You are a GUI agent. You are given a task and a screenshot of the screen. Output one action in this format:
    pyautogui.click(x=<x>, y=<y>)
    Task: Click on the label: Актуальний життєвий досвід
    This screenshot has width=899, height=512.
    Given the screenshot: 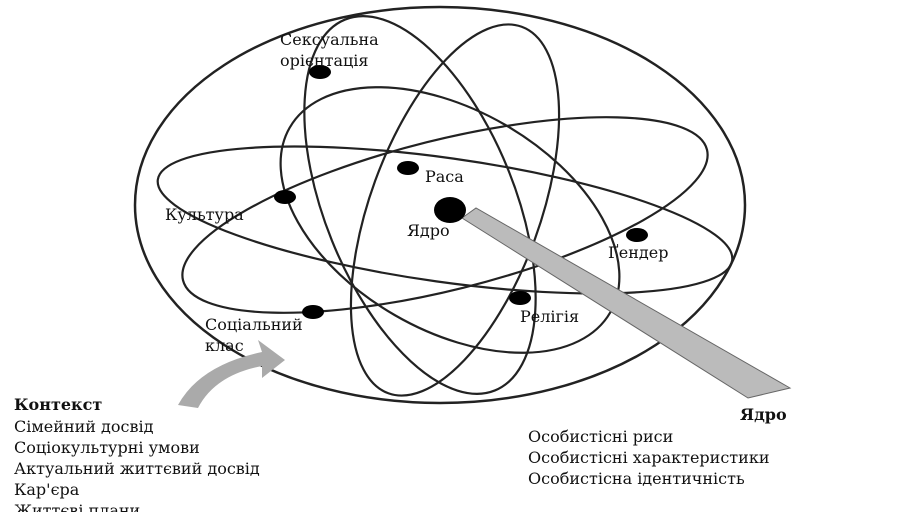 What is the action you would take?
    pyautogui.click(x=137, y=468)
    